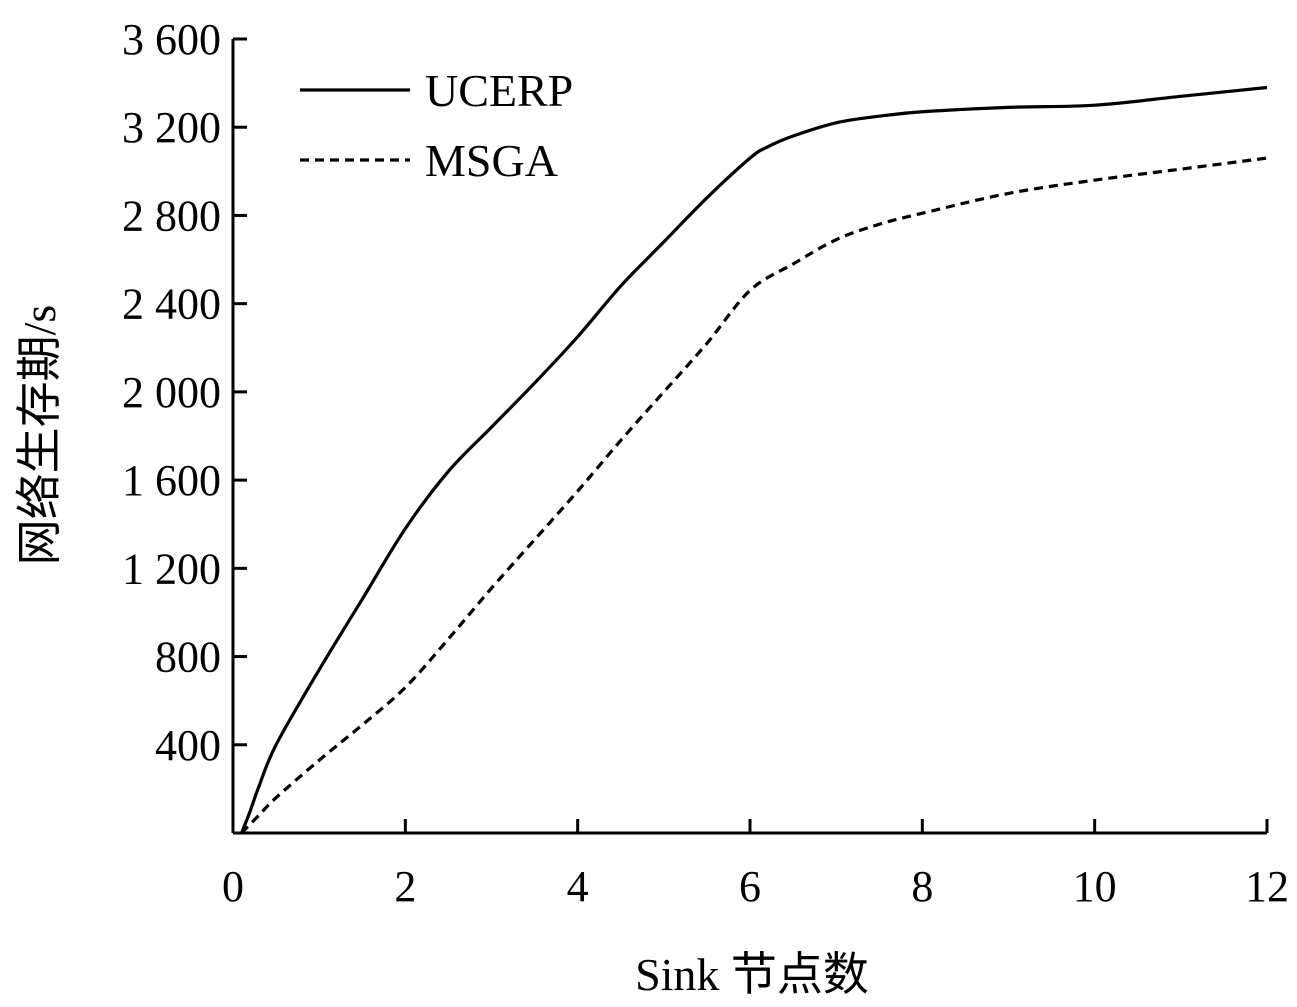 This screenshot has width=1297, height=1007. What do you see at coordinates (436, 125) in the screenshot?
I see `chart-legend: UCERP MSGA` at bounding box center [436, 125].